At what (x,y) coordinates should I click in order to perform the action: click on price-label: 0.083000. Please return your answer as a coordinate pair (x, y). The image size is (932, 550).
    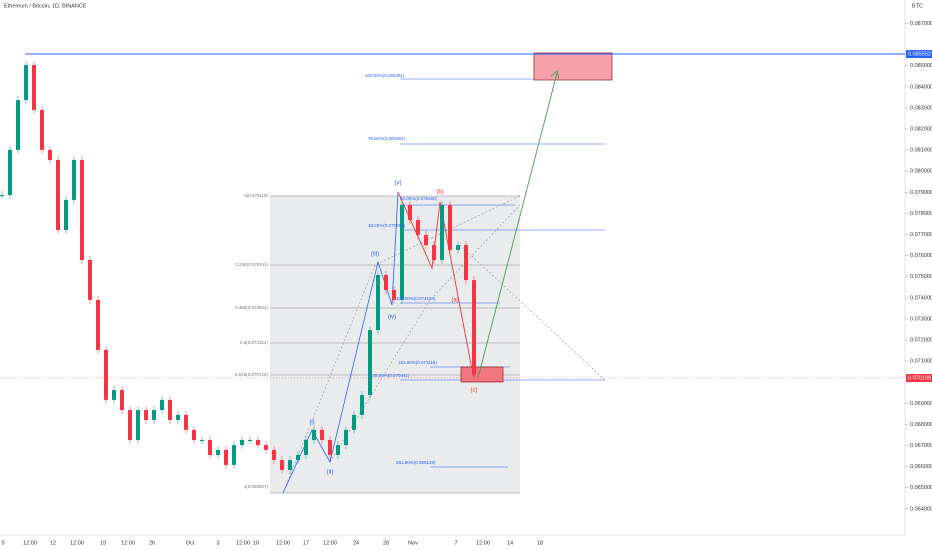
    Looking at the image, I should click on (921, 108).